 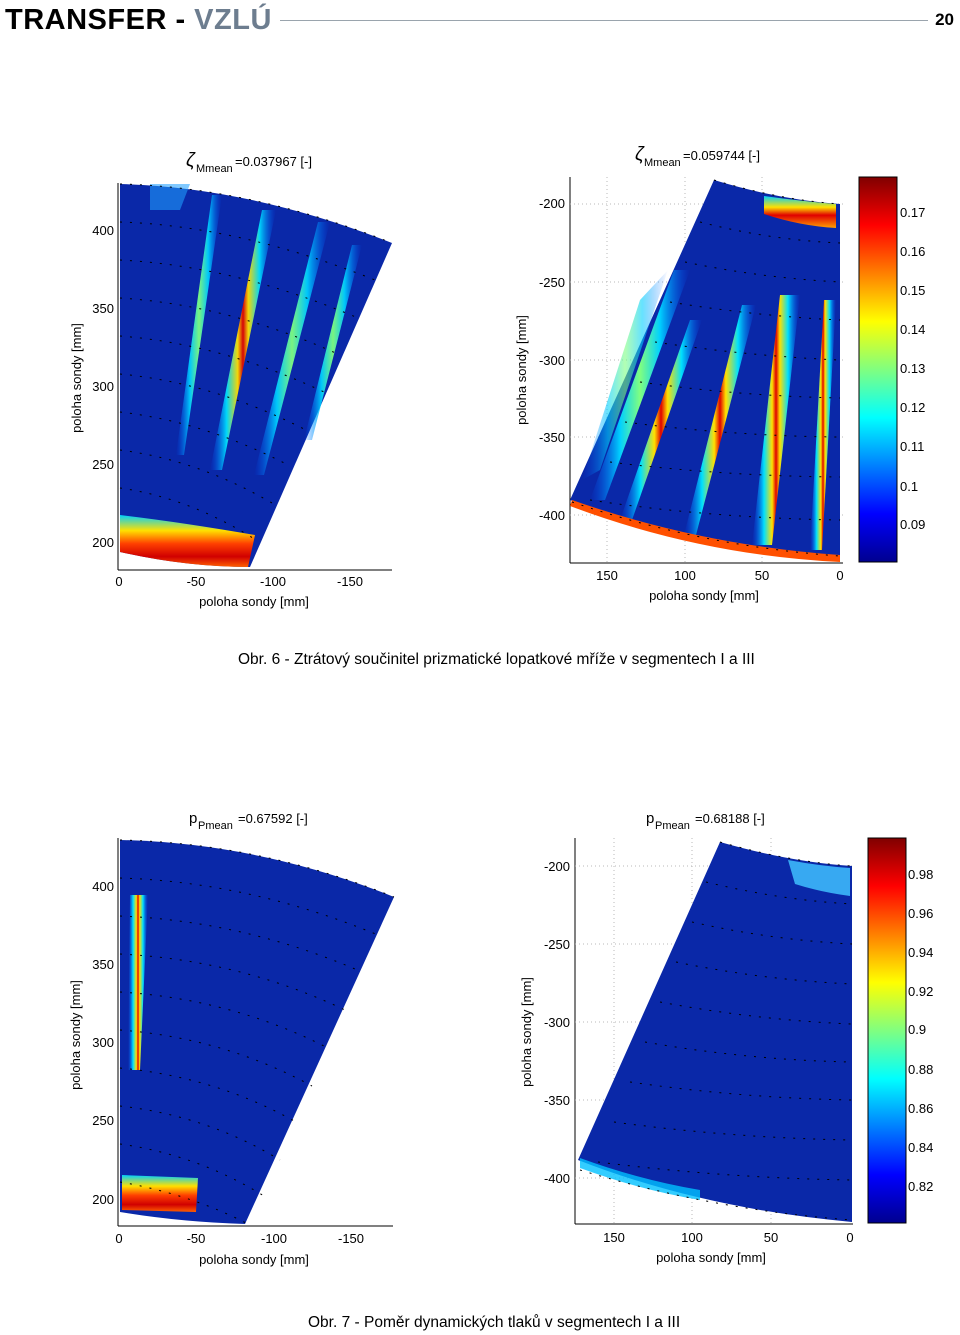 I want to click on fig6-left-ytick-350: 350, so click(x=103, y=308).